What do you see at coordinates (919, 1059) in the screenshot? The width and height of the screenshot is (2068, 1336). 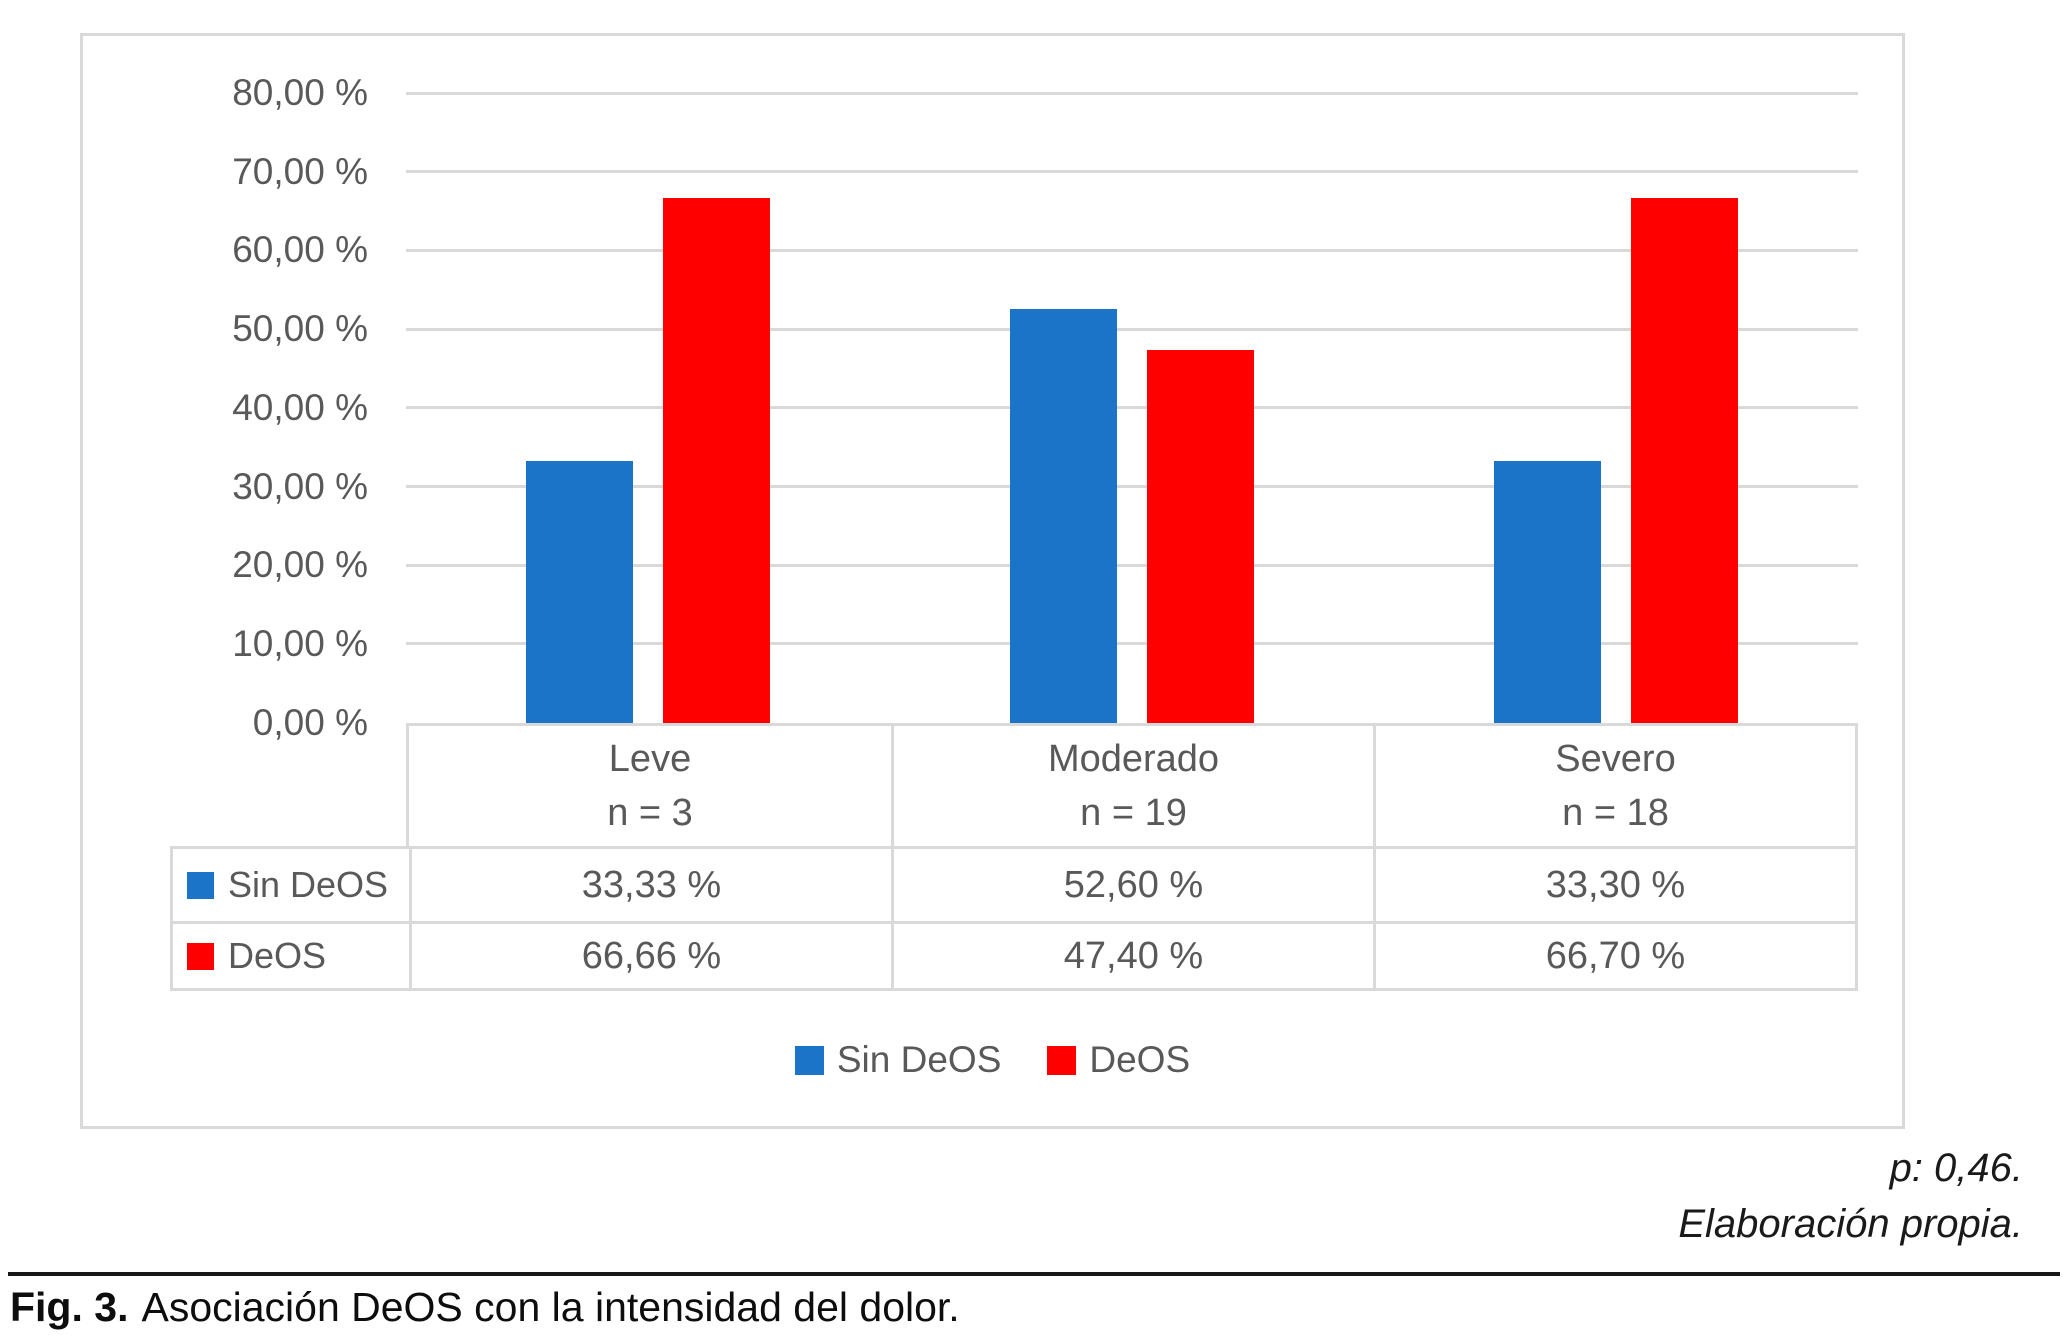 I see `legend-label: Sin DeOS` at bounding box center [919, 1059].